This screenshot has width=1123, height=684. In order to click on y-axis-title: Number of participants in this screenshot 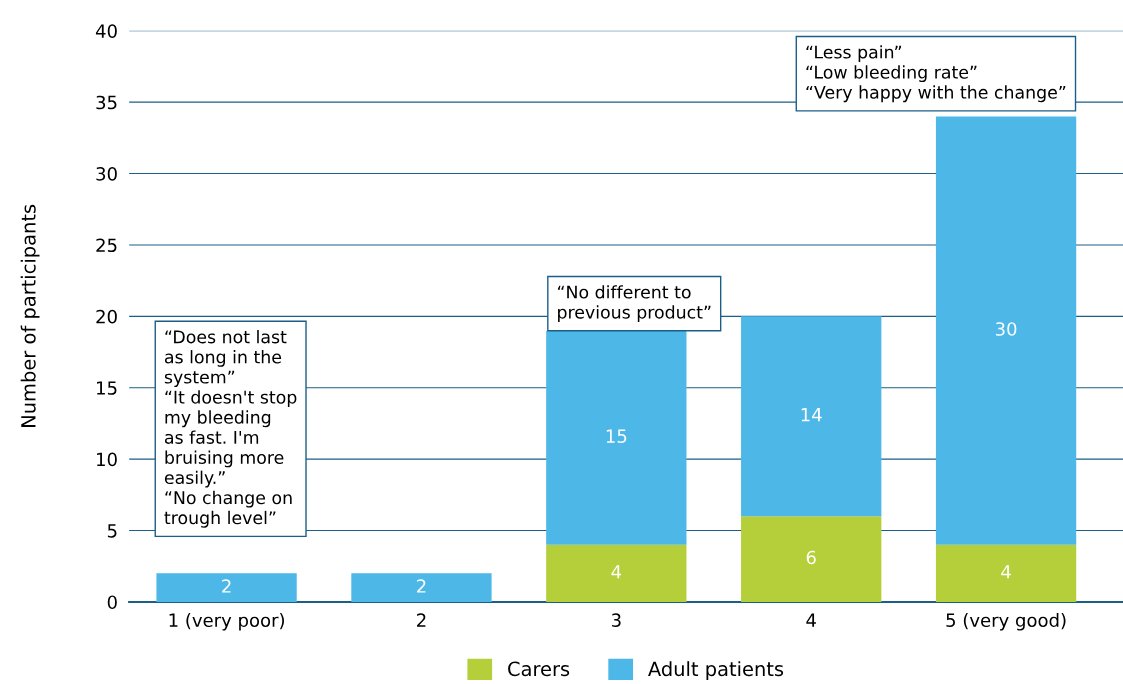, I will do `click(30, 315)`.